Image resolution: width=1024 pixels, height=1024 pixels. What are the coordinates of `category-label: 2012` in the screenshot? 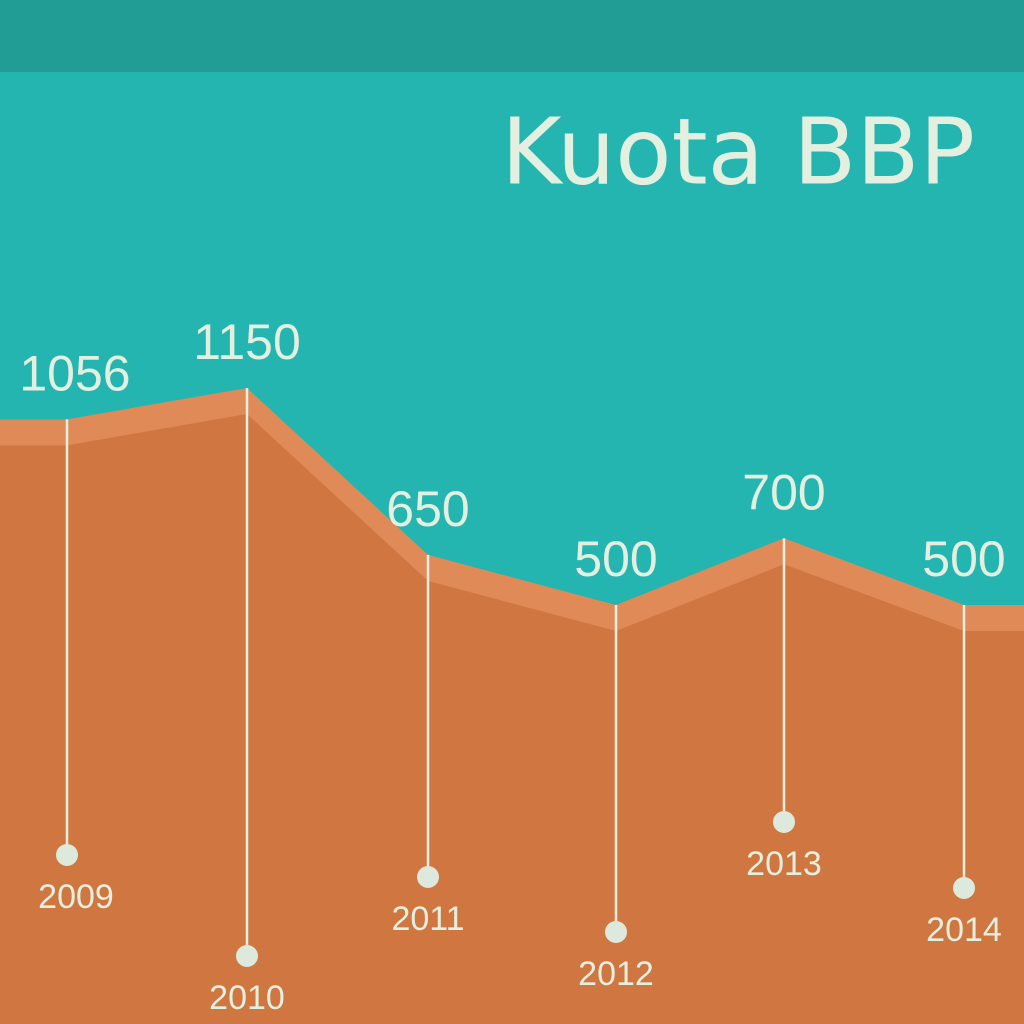 It's located at (616, 974).